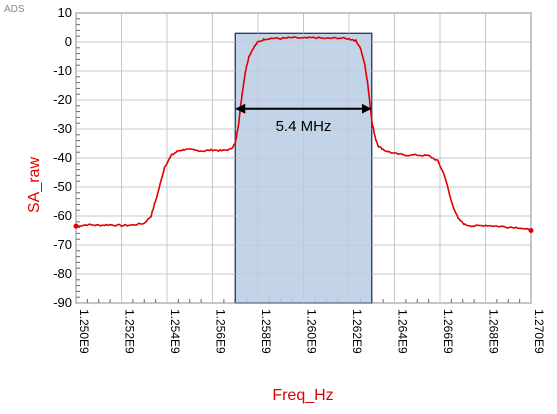 This screenshot has width=557, height=414. I want to click on y-tick-label: -90, so click(62, 302).